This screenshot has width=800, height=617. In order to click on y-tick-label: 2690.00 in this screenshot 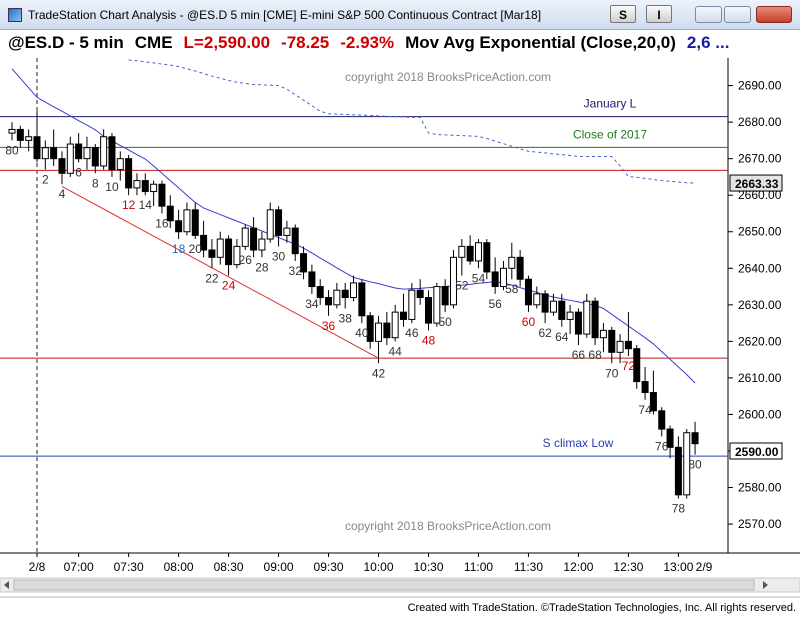, I will do `click(760, 86)`.